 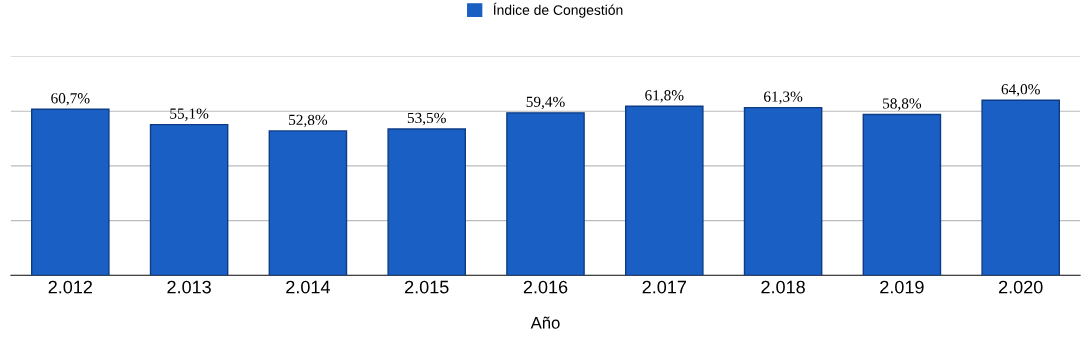 What do you see at coordinates (783, 287) in the screenshot?
I see `x-tick-label: 2.018` at bounding box center [783, 287].